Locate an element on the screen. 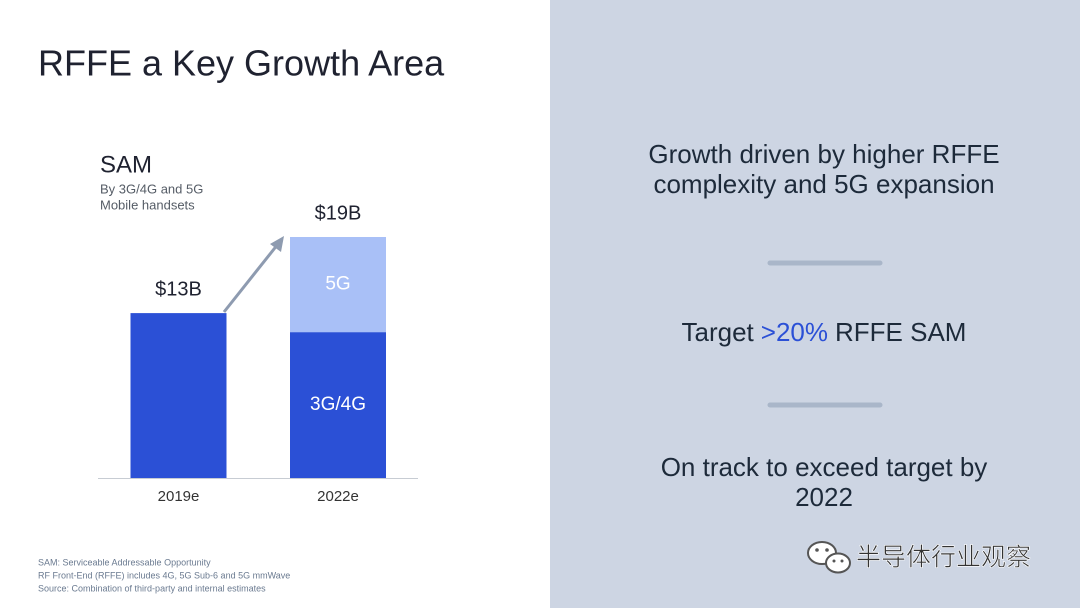  footnote: SAM: Serviceable Addressable Opportunity is located at coordinates (124, 562).